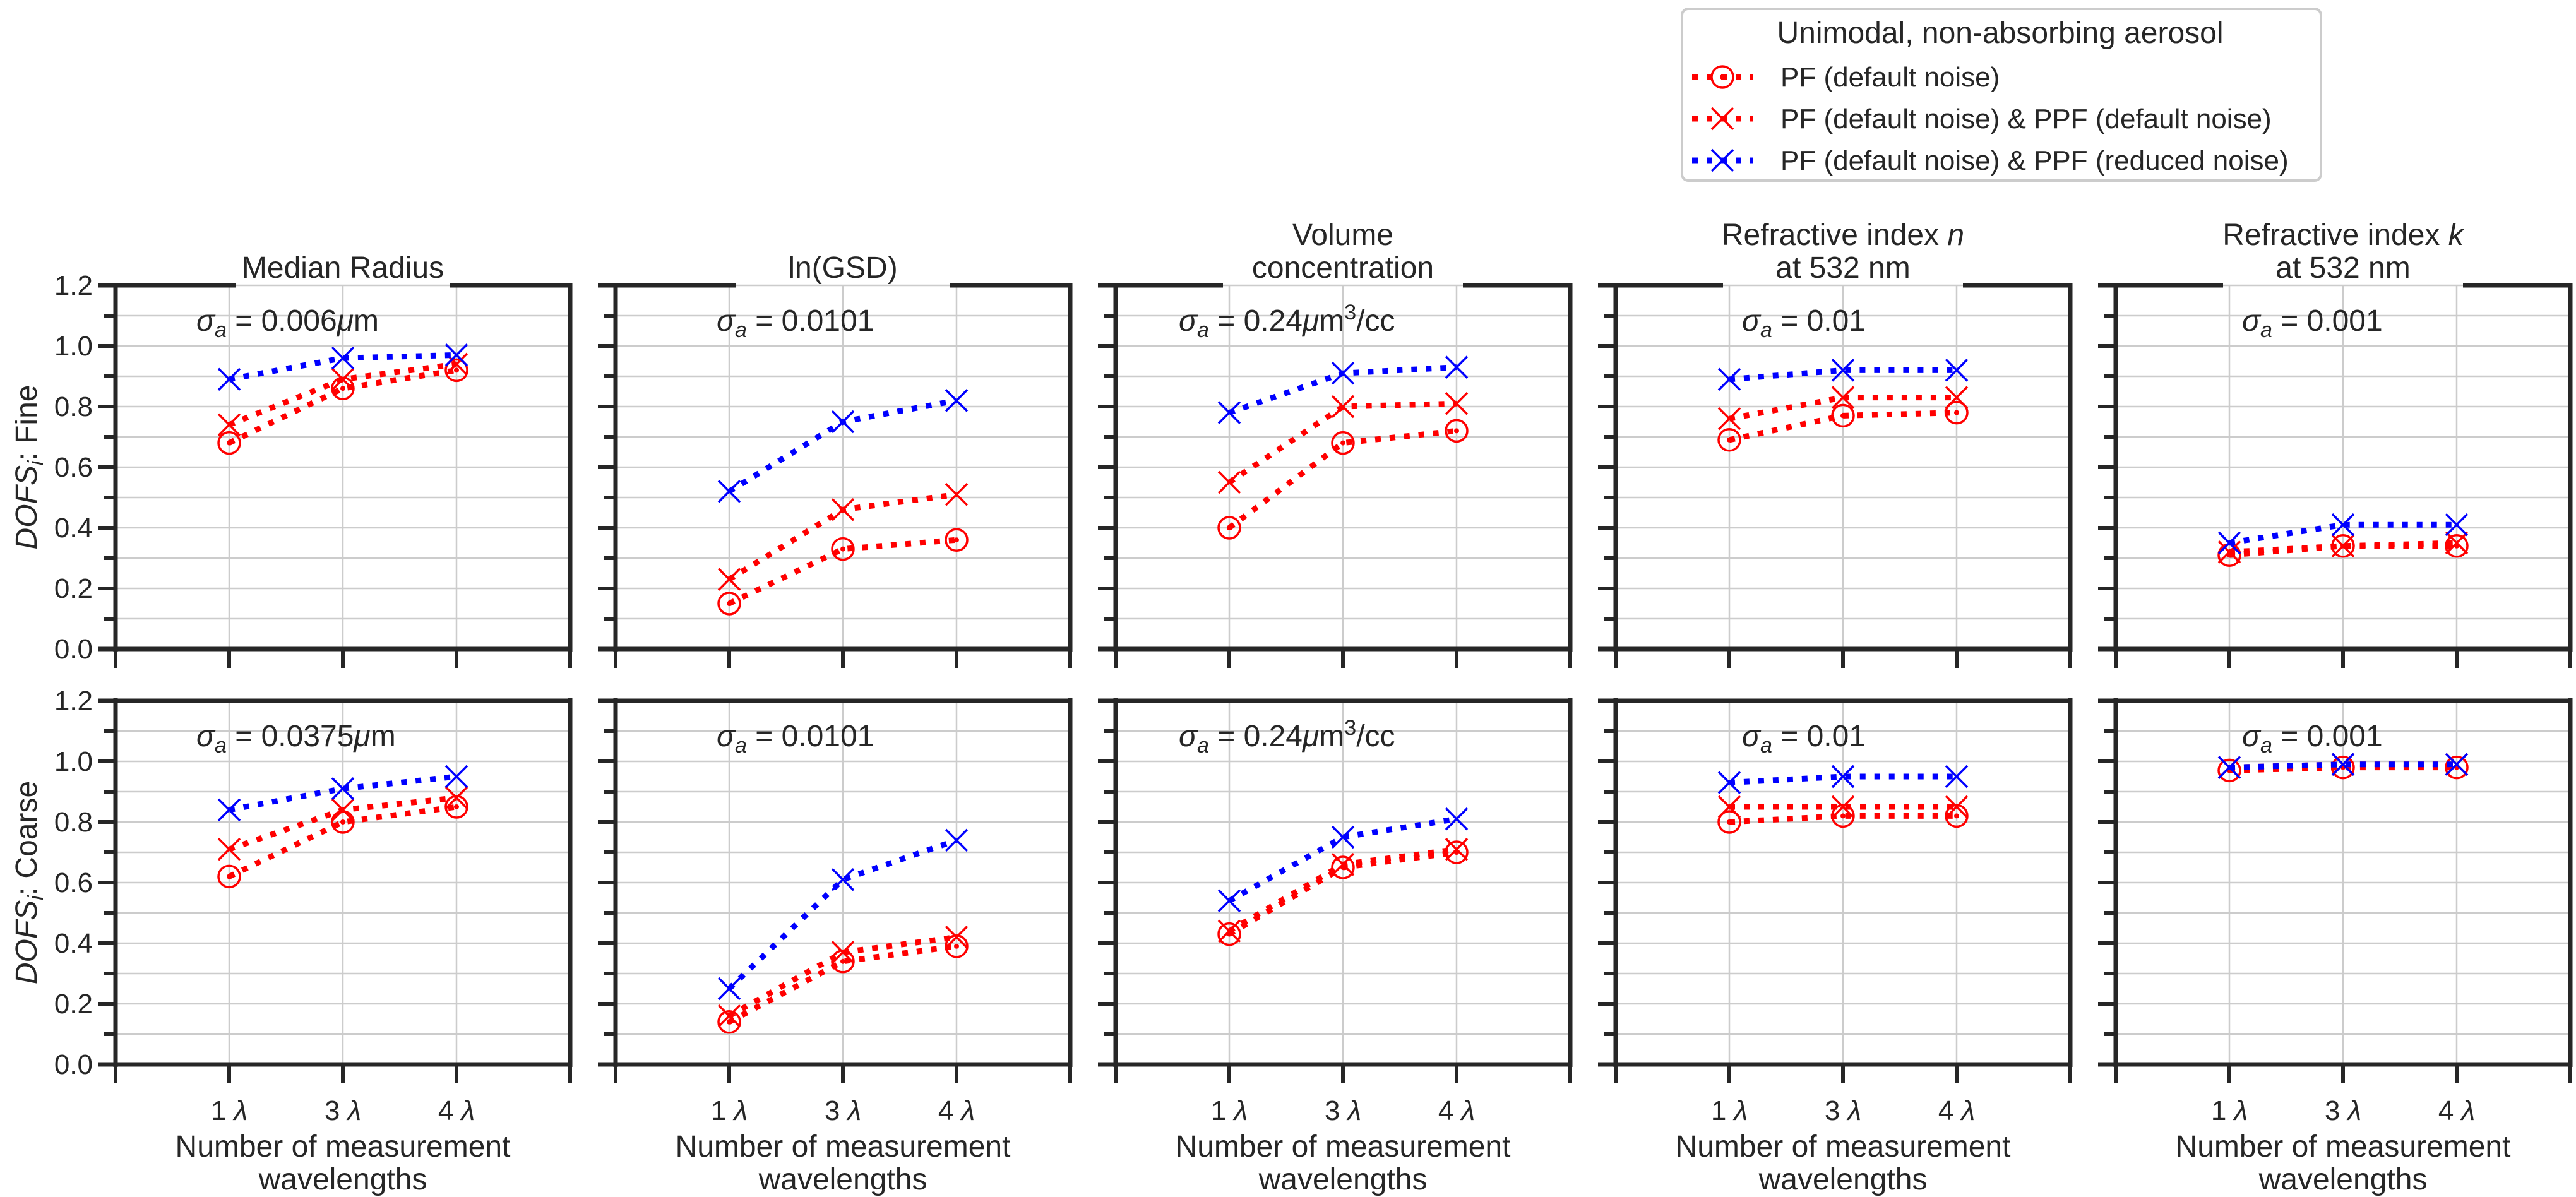  I want to click on legend-marker, so click(1722, 119).